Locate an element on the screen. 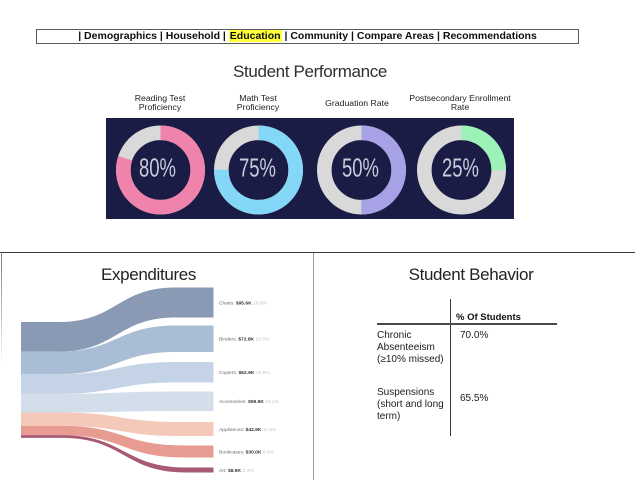  svg-text: Art: $8.9K 2.4% is located at coordinates (236, 471).